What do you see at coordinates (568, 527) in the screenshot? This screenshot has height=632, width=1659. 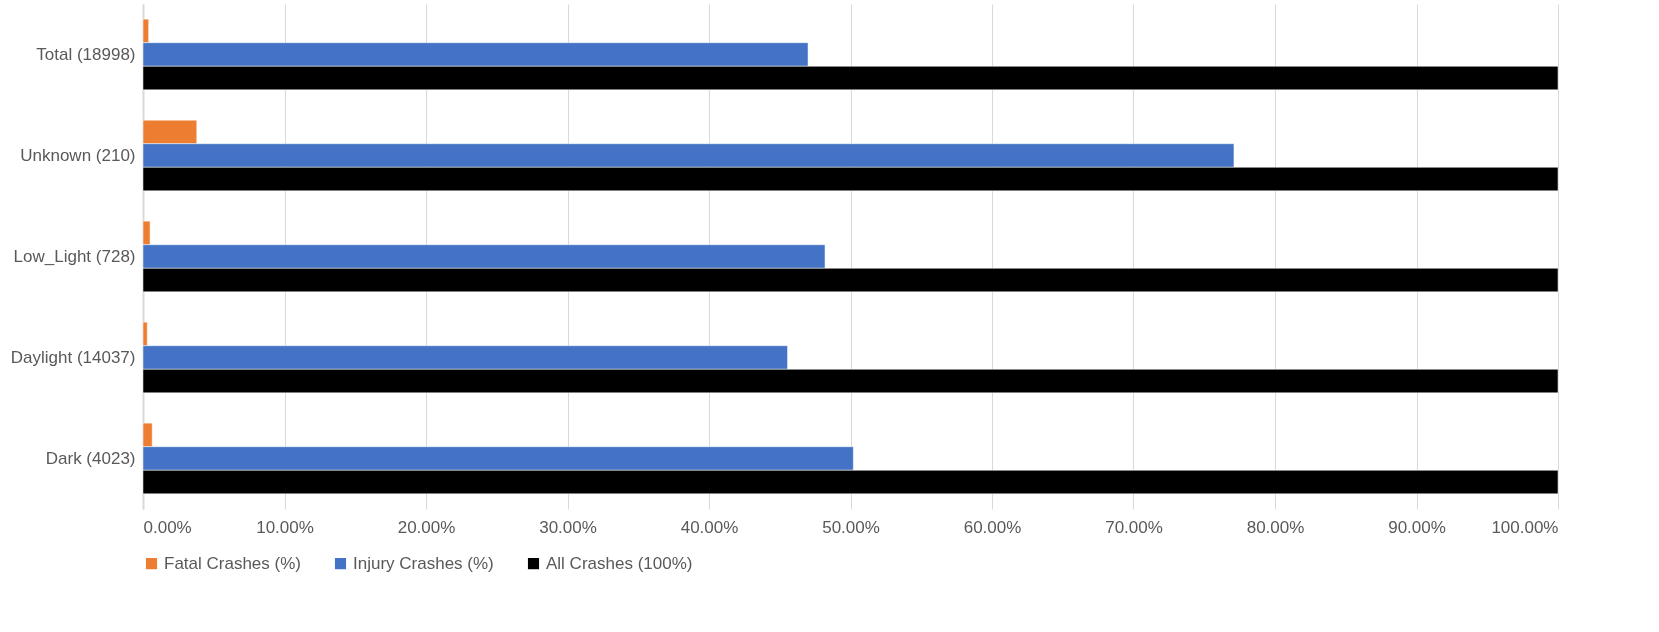 I see `x-tick-label: 30.00%` at bounding box center [568, 527].